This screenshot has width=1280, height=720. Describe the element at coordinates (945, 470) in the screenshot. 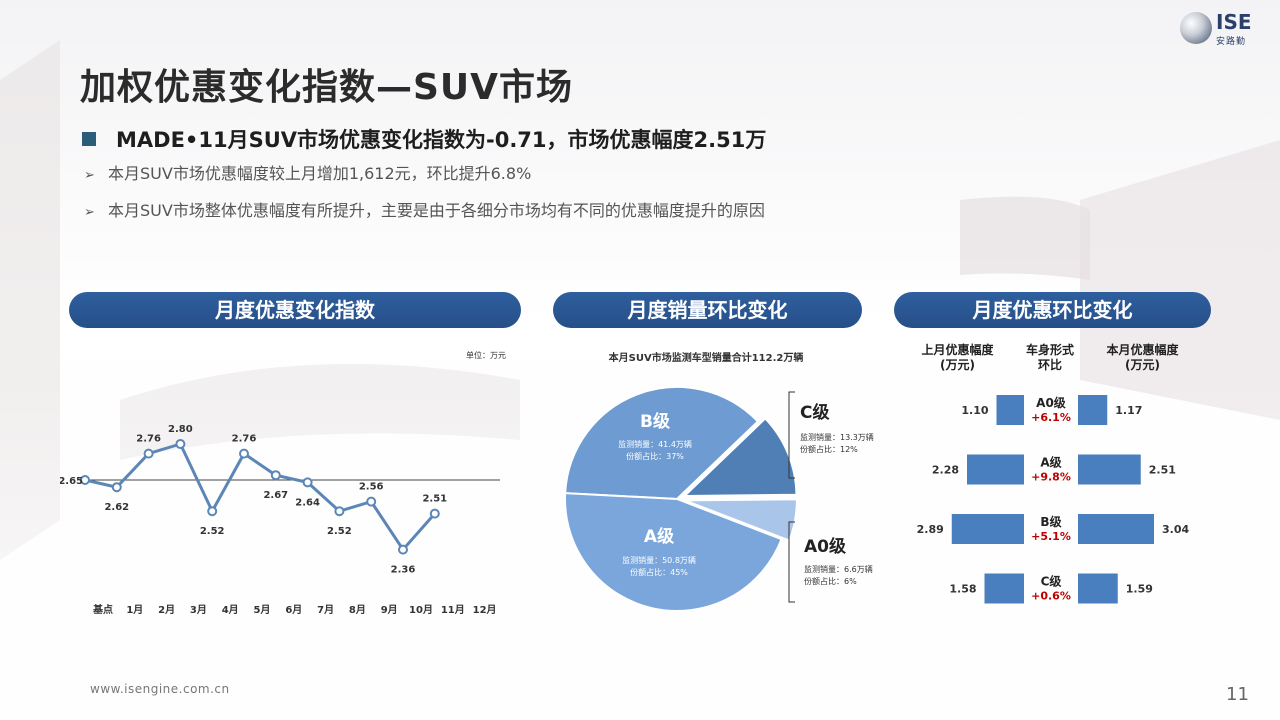

I see `prev-value-label: 2.28` at that location.